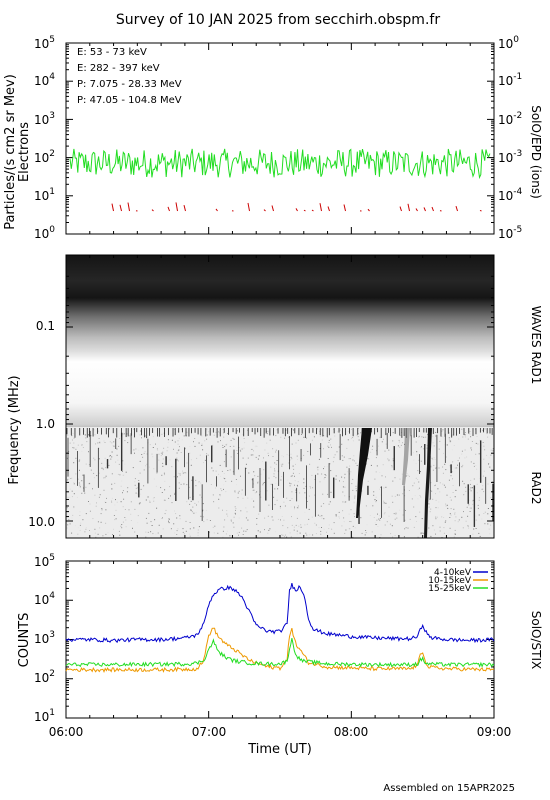  I want to click on stix-line-4-10kev, so click(280, 613).